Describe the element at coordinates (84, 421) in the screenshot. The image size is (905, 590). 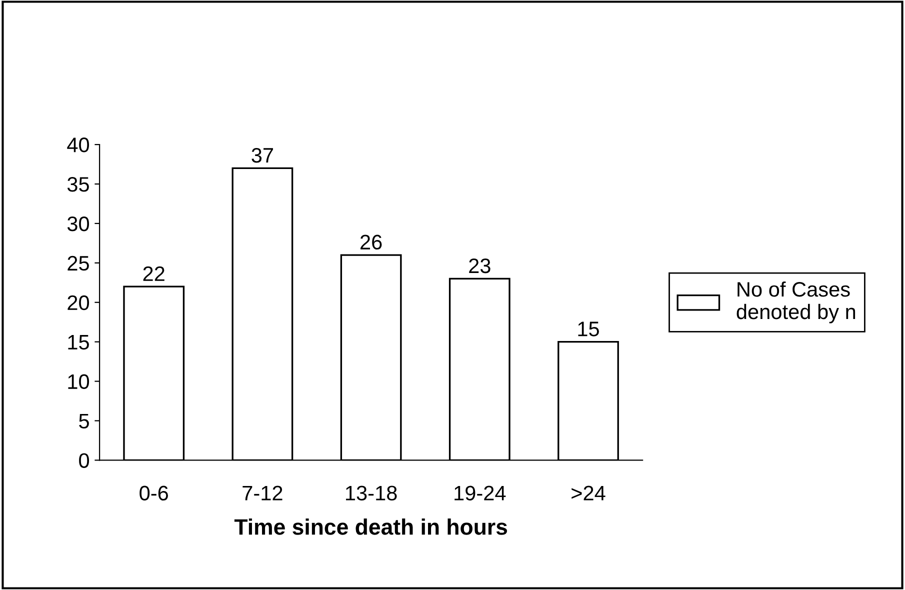
I see `y-tick-label: 5` at that location.